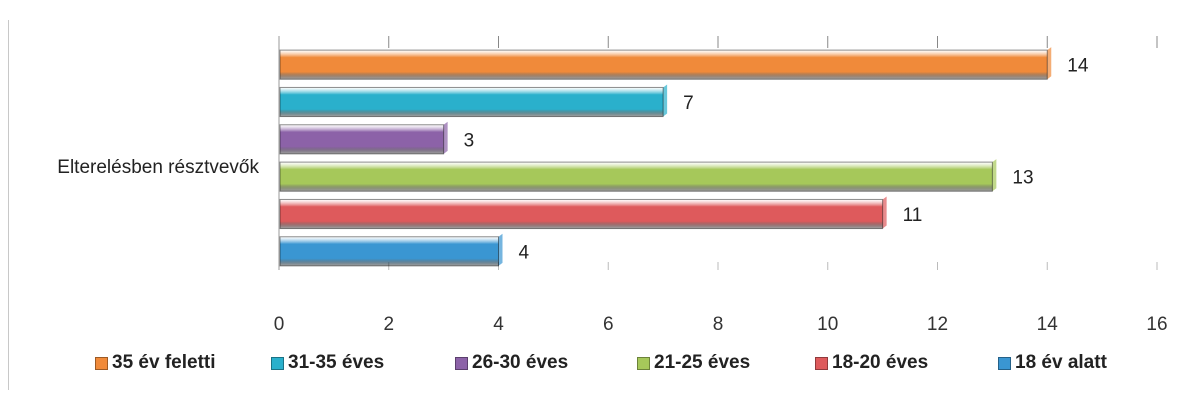 The image size is (1187, 406). I want to click on legend-label: 26-30 éves, so click(520, 362).